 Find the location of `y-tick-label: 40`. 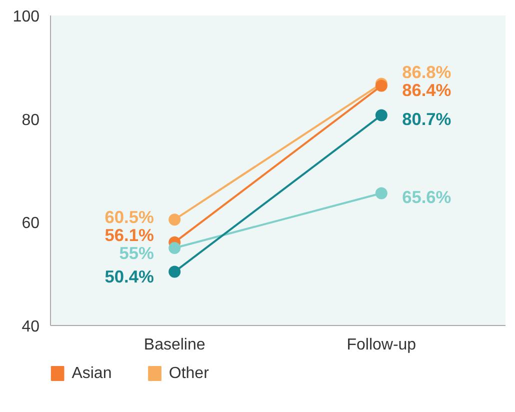

y-tick-label: 40 is located at coordinates (31, 327).